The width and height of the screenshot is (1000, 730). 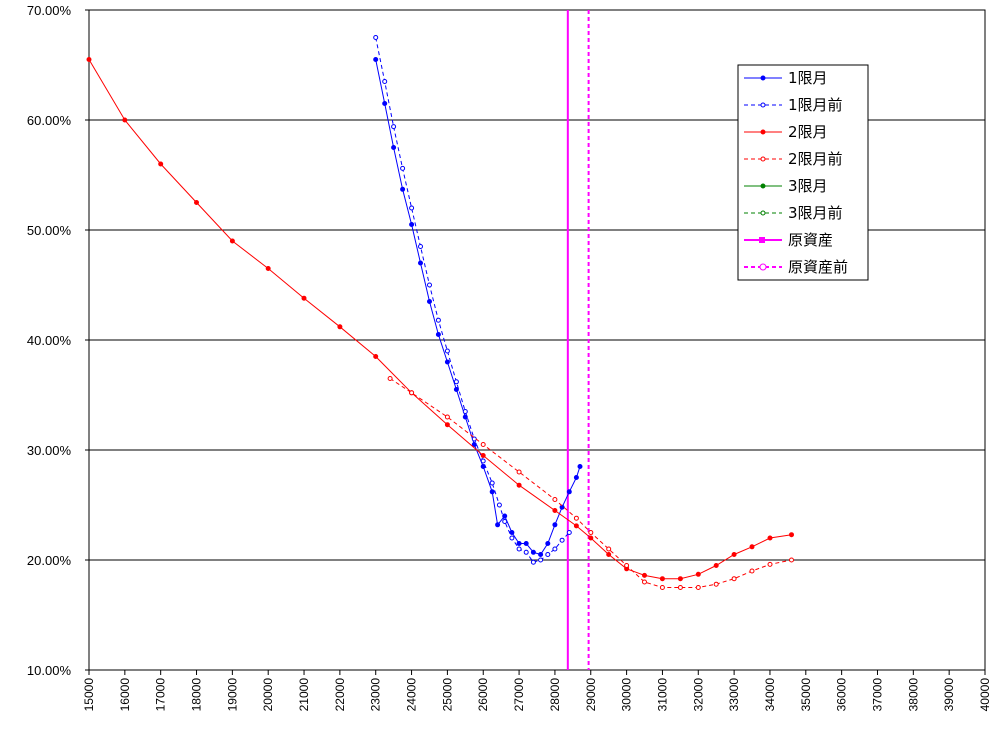 What do you see at coordinates (985, 695) in the screenshot?
I see `x-tick-label: 40000` at bounding box center [985, 695].